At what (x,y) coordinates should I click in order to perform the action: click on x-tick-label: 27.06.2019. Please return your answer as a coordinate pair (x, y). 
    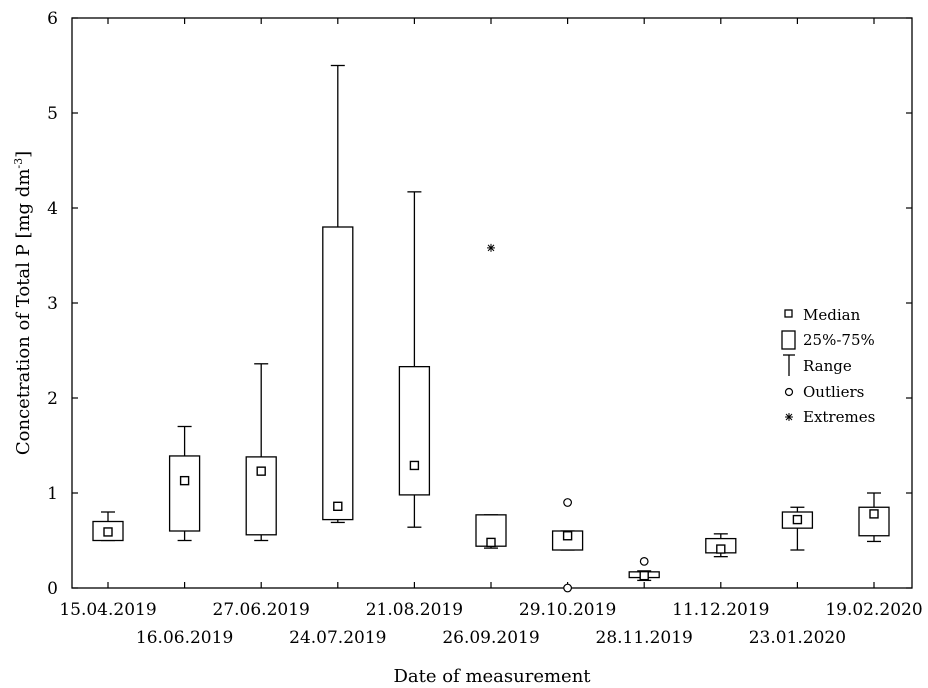
    Looking at the image, I should click on (261, 610).